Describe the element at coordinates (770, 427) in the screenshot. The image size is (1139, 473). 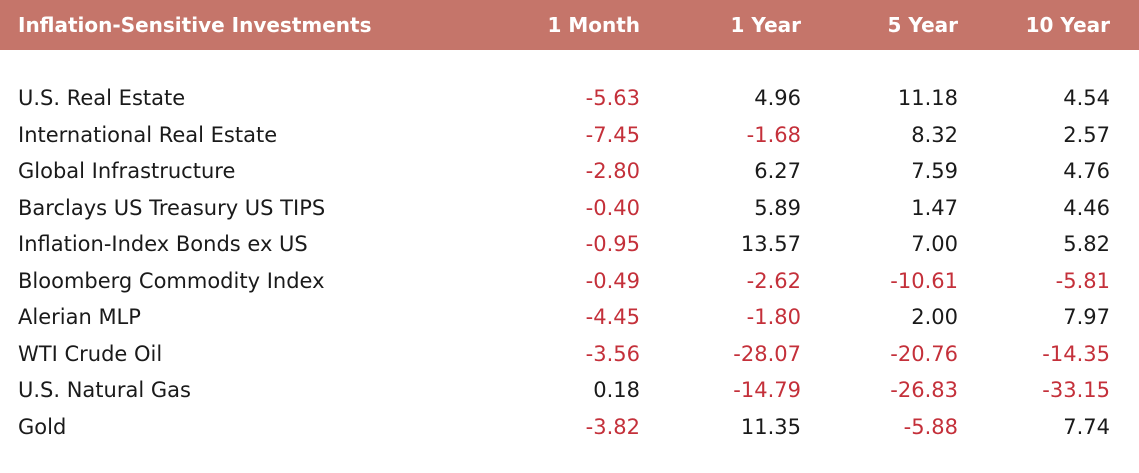
I see `value-1-year: 11.35` at that location.